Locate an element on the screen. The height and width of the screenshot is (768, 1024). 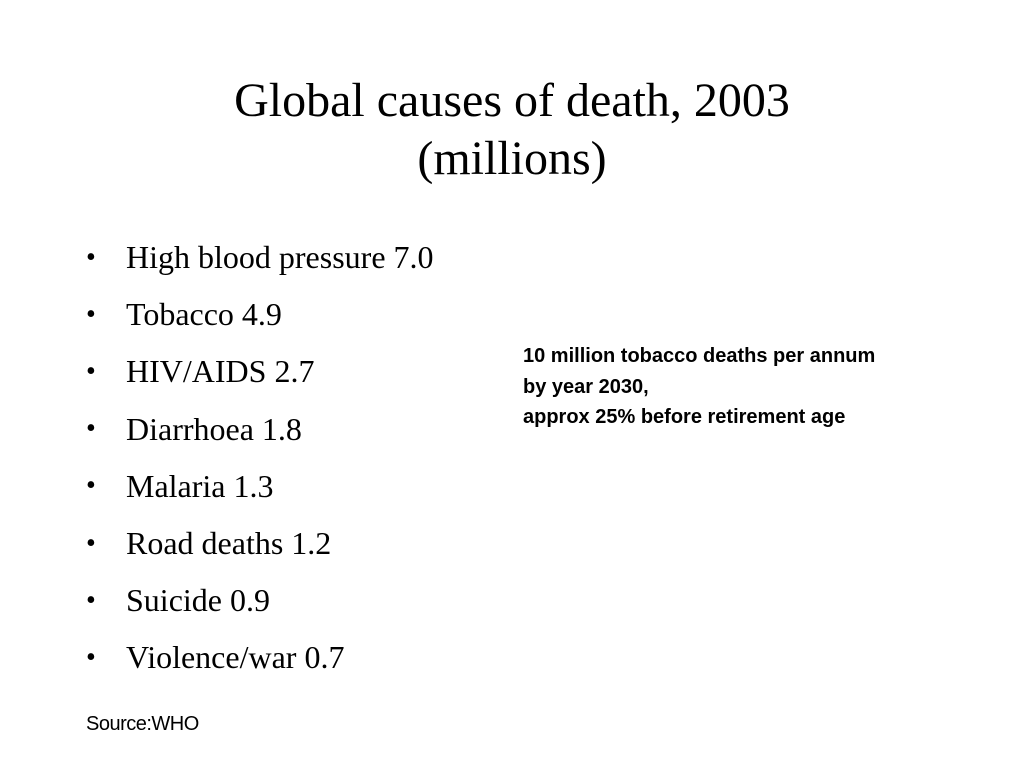
title-line: Global causes of death, 2003 is located at coordinates (512, 100).